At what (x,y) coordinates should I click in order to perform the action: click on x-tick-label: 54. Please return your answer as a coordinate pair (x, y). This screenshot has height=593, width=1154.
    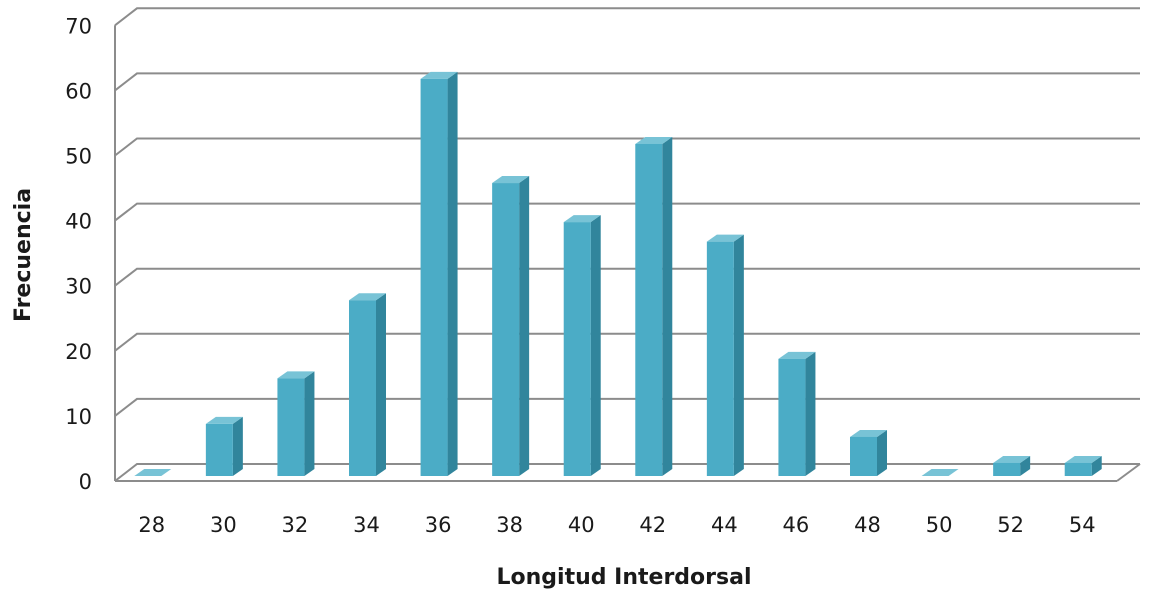
    Looking at the image, I should click on (1082, 525).